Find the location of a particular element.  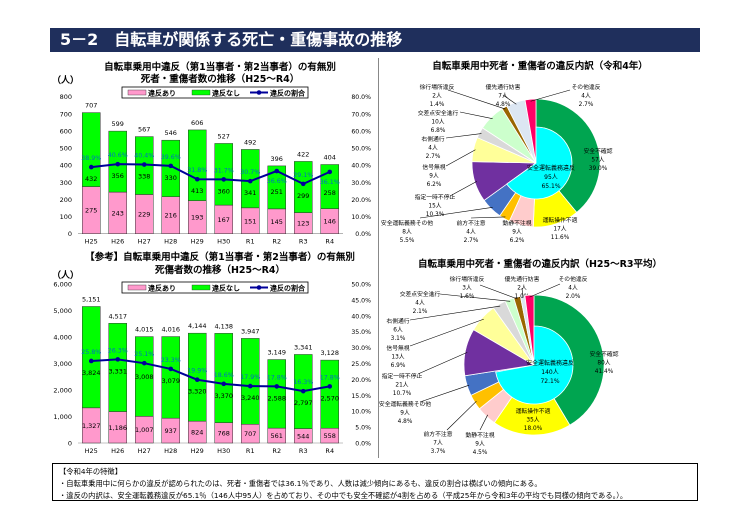

slice-count: 4人 is located at coordinates (573, 288).